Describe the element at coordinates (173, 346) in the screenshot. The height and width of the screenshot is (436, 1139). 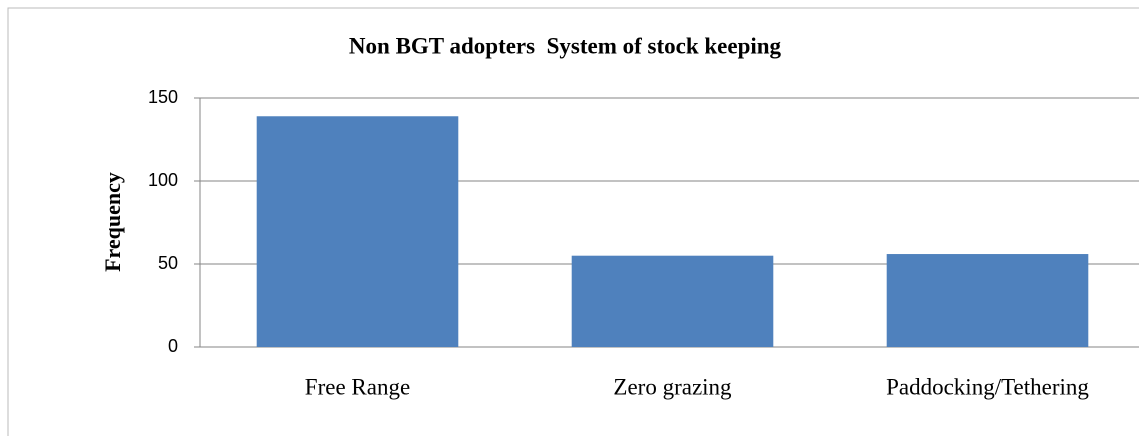
I see `y-tick-label: 0` at that location.